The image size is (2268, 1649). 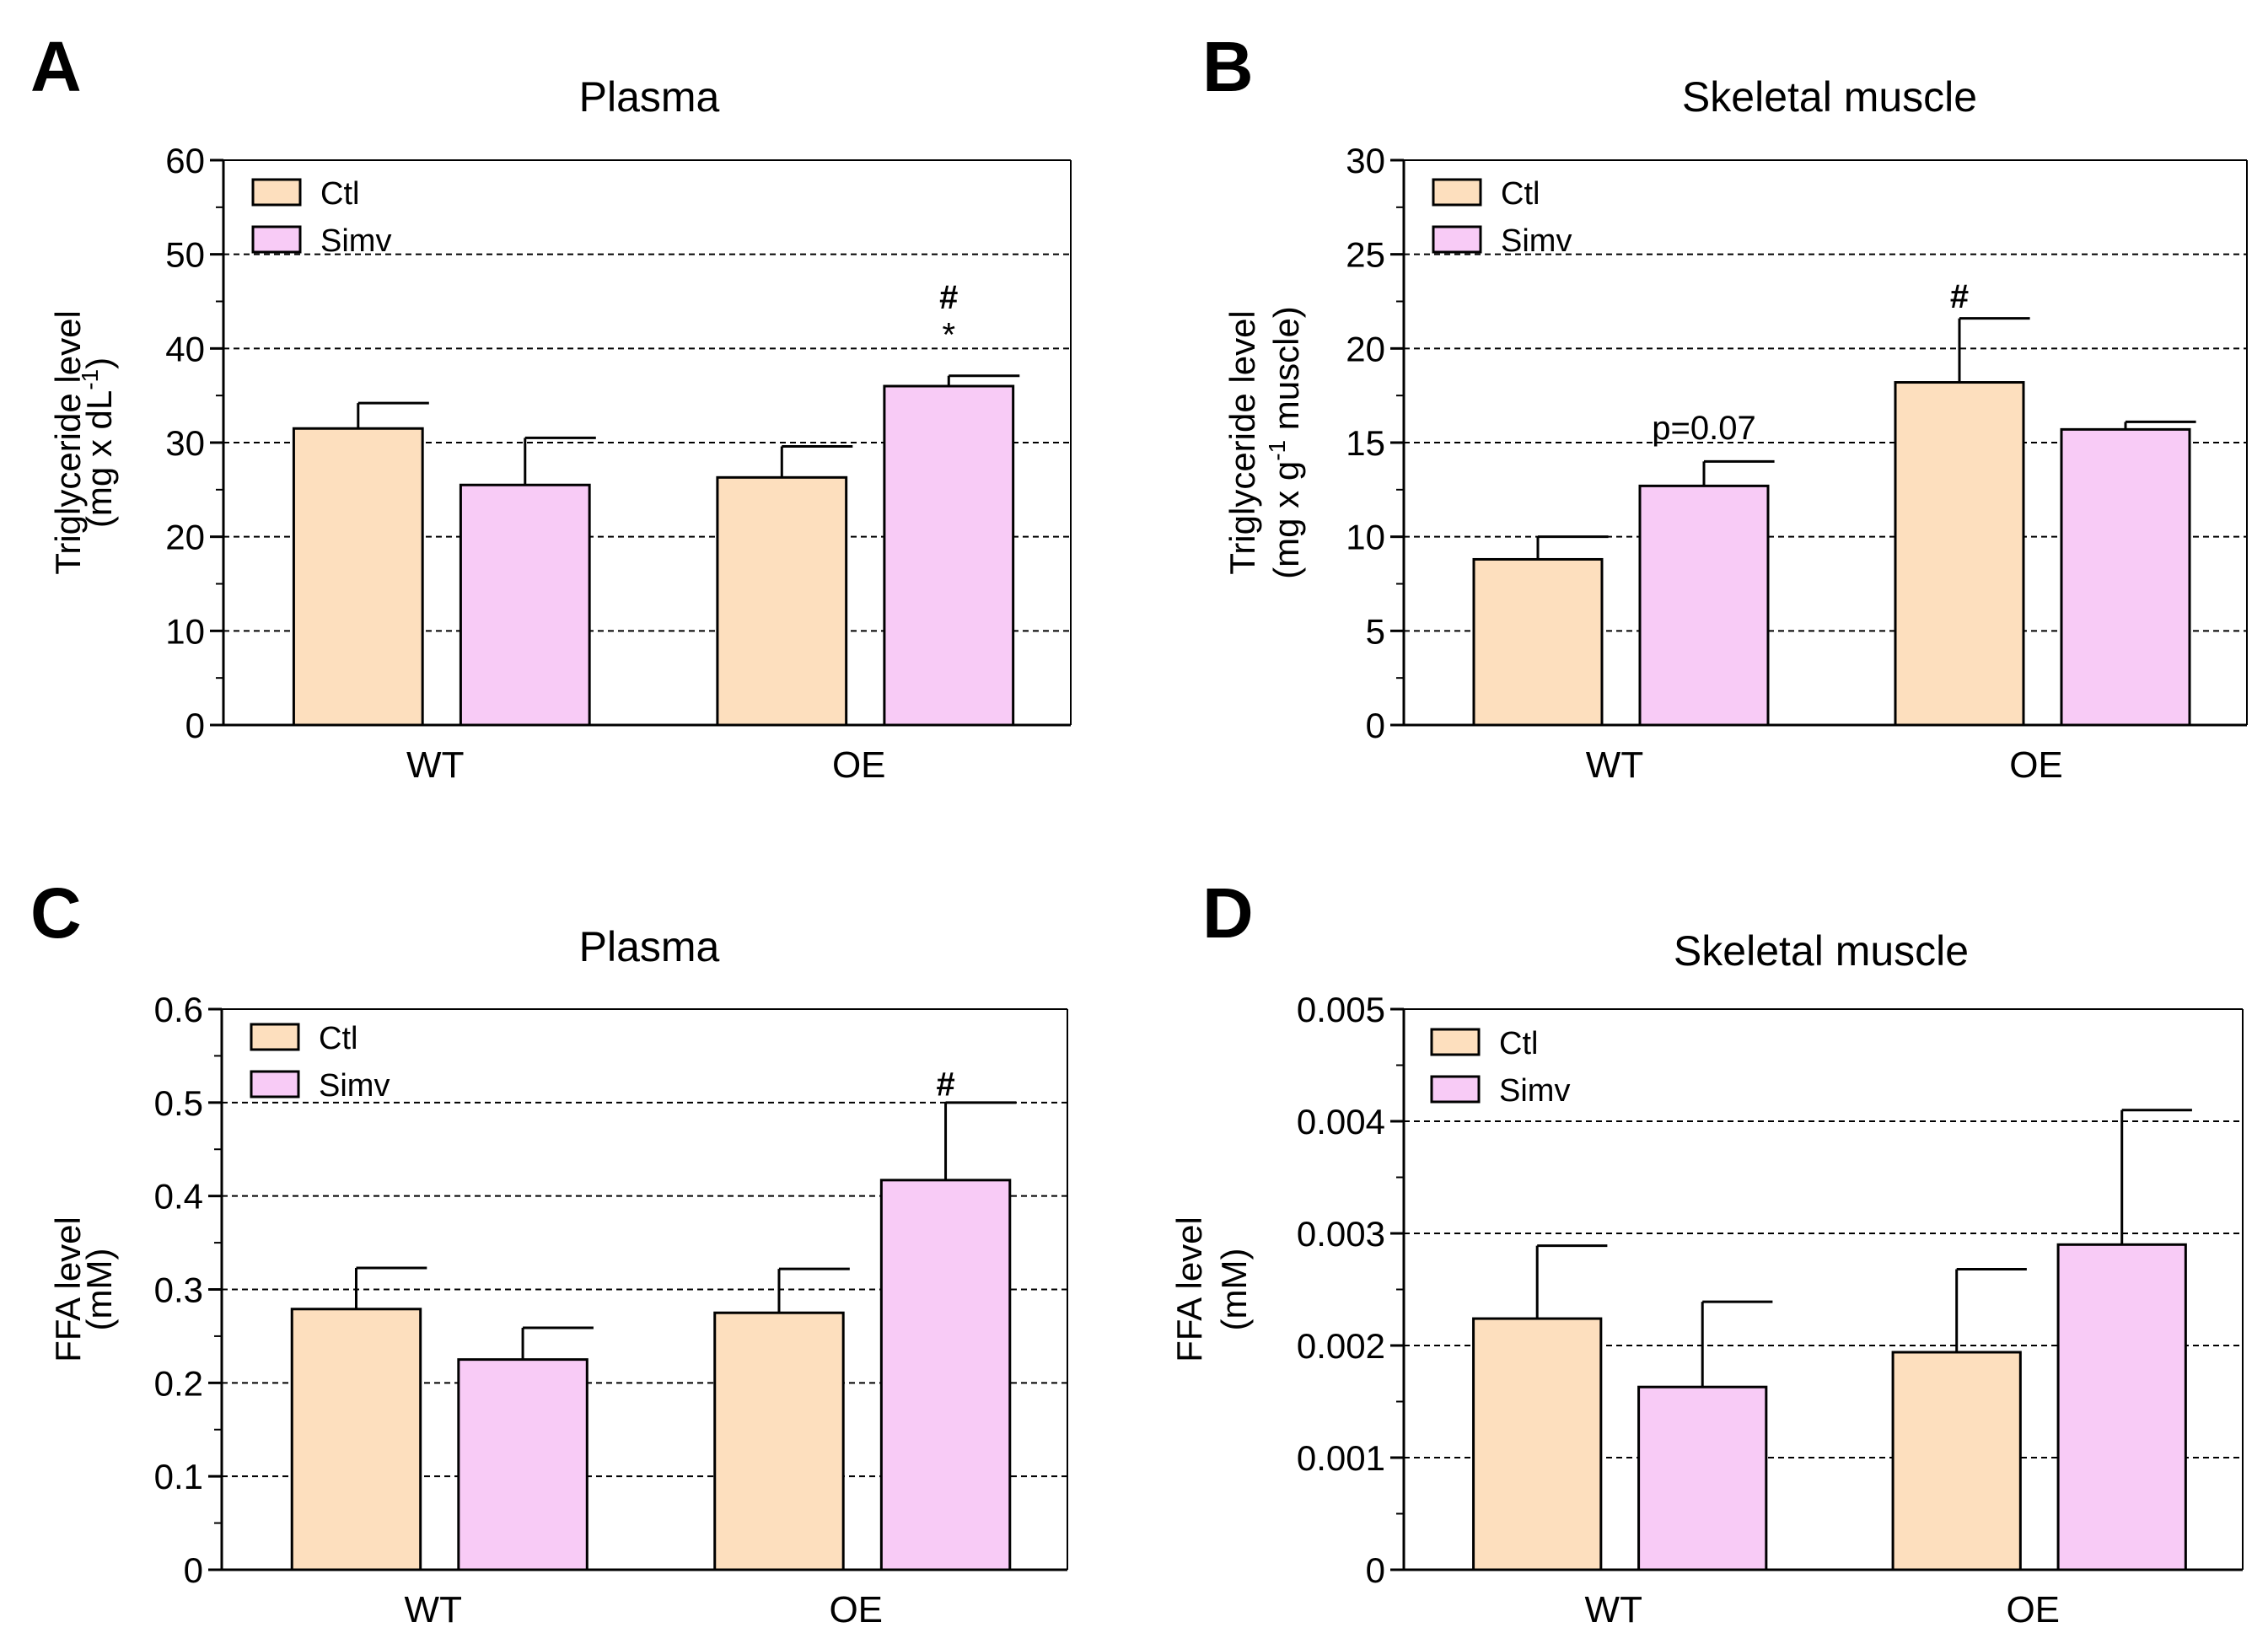 I want to click on panel-letter: D, so click(x=1228, y=913).